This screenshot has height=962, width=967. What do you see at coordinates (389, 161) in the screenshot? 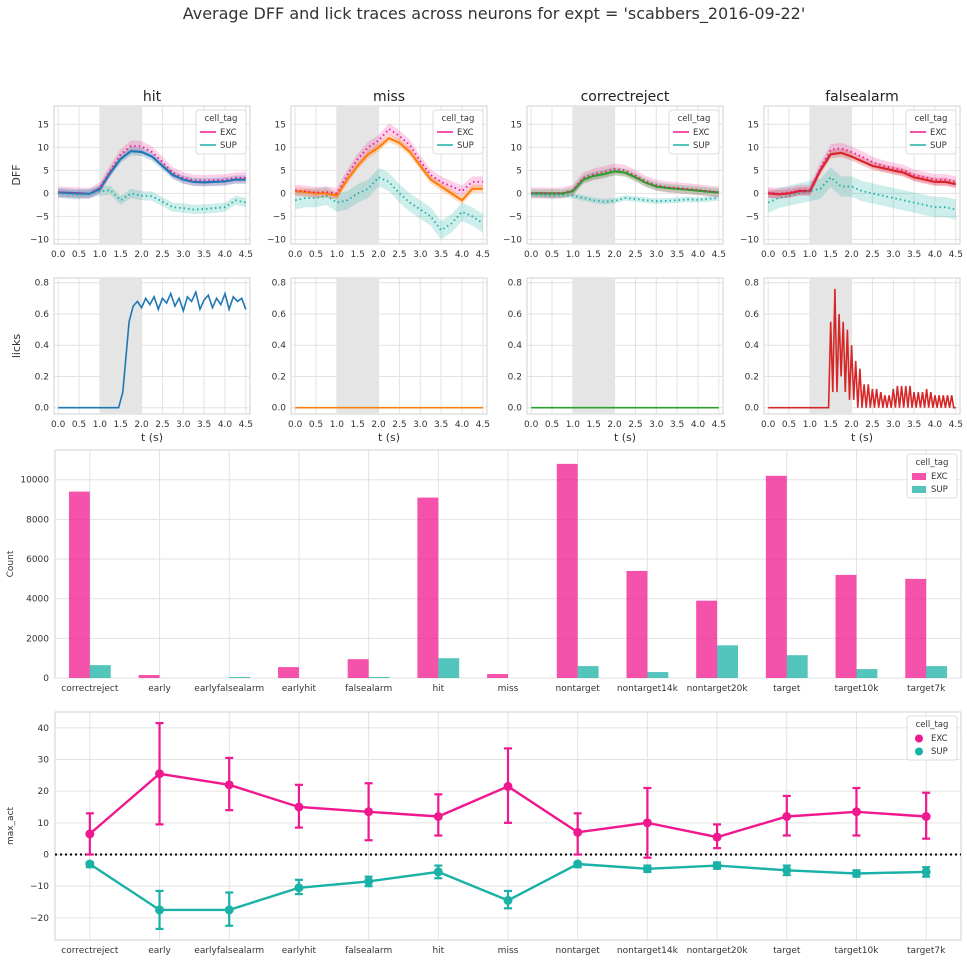
I see `exc-trace` at bounding box center [389, 161].